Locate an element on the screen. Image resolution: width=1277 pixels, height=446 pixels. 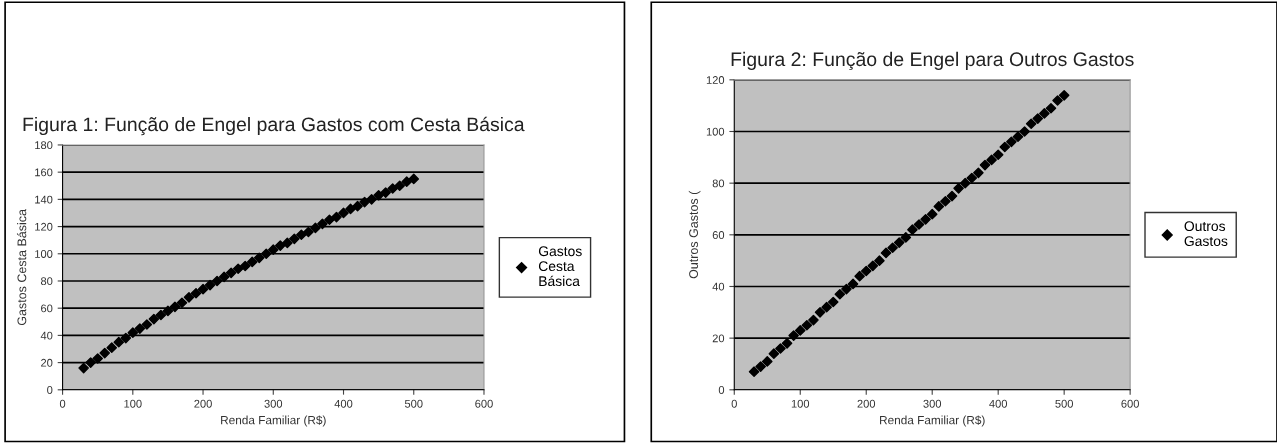
x-tick-label: 600 is located at coordinates (484, 403).